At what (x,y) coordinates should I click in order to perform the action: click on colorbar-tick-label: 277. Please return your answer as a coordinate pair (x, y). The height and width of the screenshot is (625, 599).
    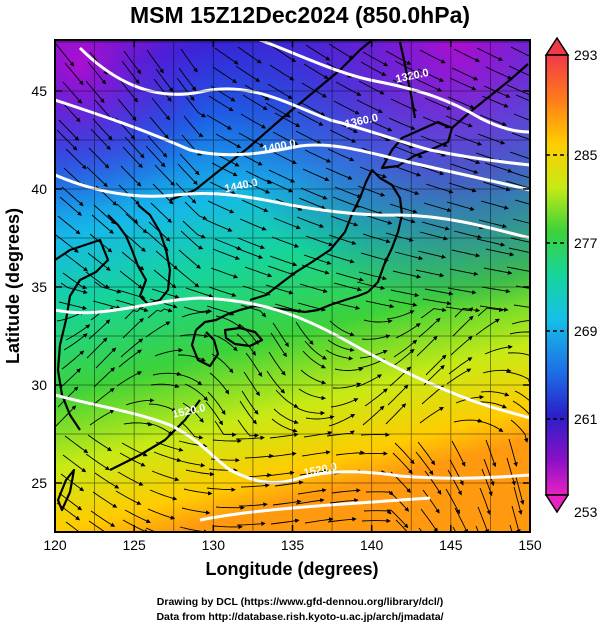
    Looking at the image, I should click on (586, 243).